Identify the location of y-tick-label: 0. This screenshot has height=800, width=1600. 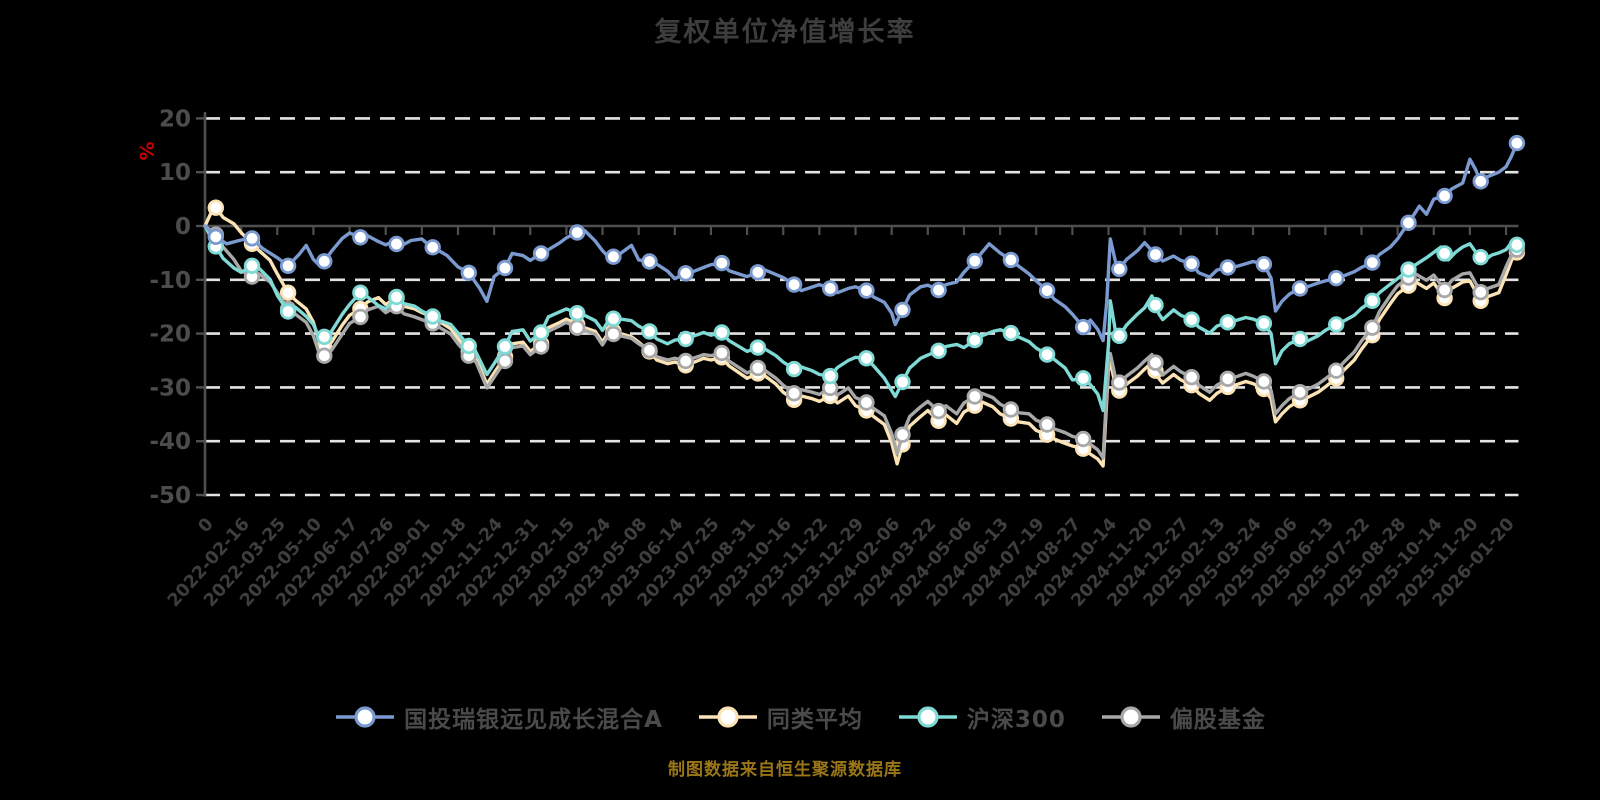
(183, 227).